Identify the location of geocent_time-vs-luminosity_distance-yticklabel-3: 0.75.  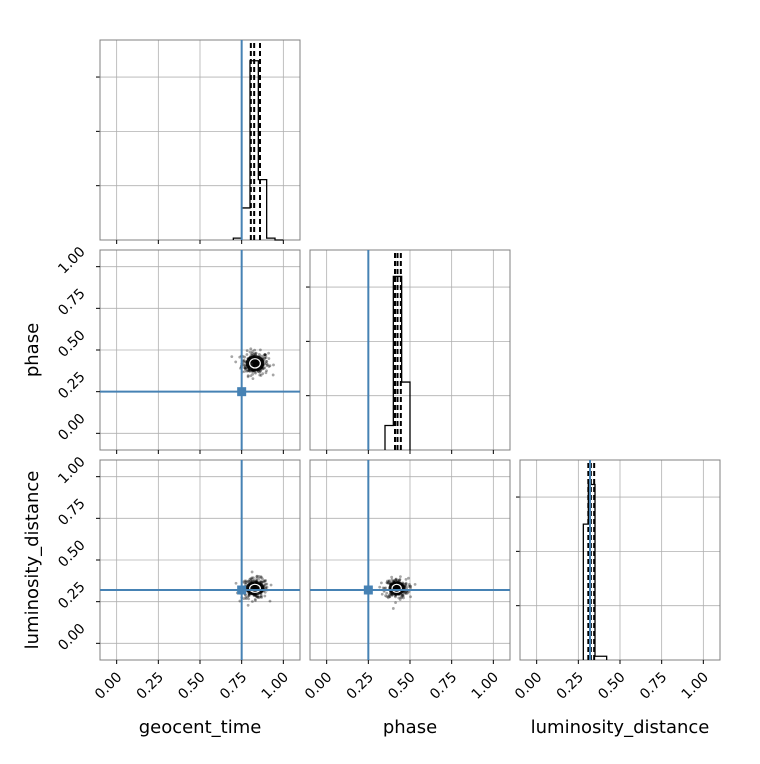
(71, 512).